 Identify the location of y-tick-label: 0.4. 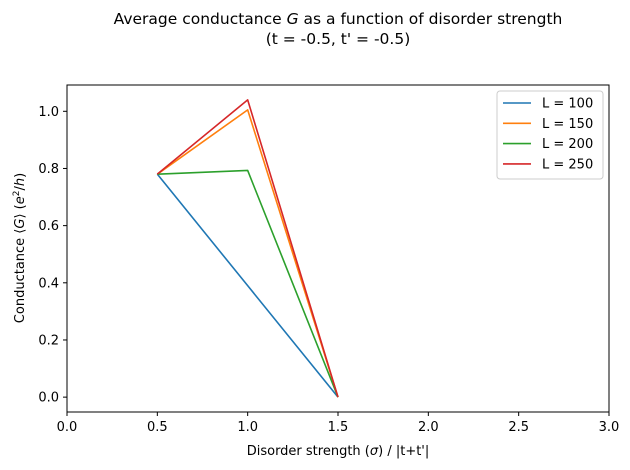
(48, 283).